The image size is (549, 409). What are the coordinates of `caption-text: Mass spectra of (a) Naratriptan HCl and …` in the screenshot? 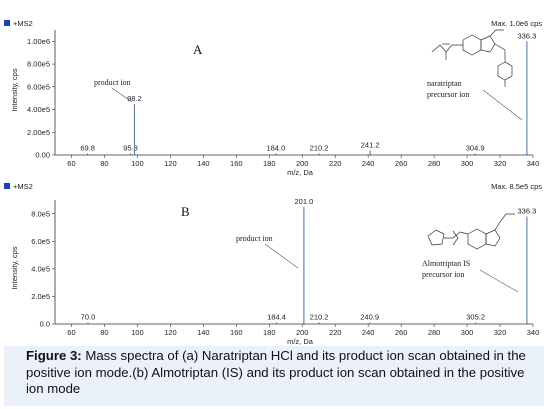 It's located at (276, 372).